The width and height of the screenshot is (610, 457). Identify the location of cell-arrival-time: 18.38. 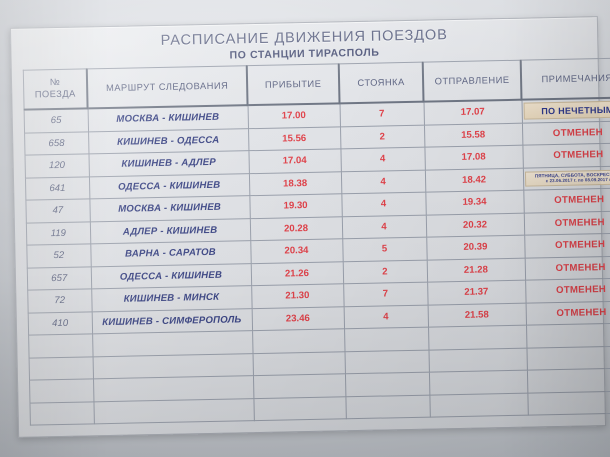
(295, 183).